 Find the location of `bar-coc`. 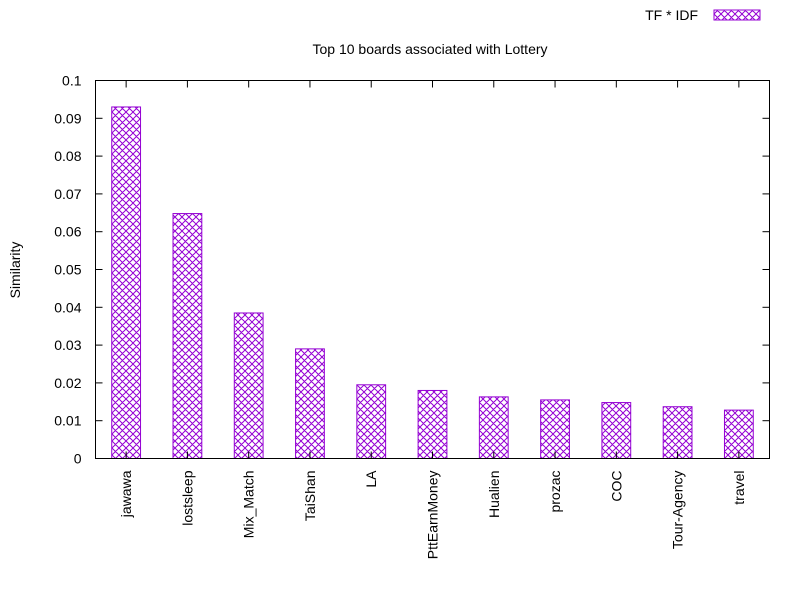

bar-coc is located at coordinates (616, 430).